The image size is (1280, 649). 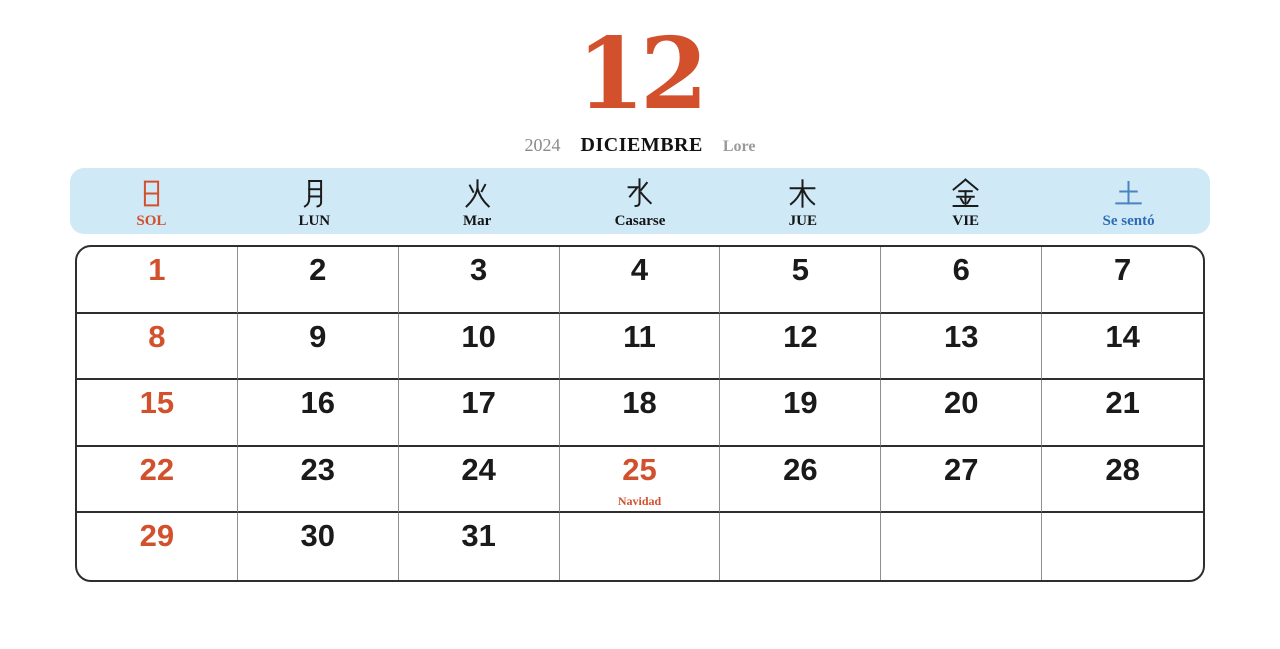 I want to click on day-cell-5: 5, so click(x=801, y=280).